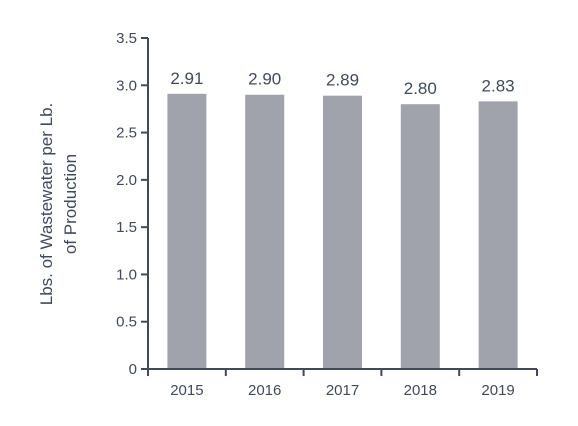 The image size is (578, 426). I want to click on data-label: 2.89, so click(342, 80).